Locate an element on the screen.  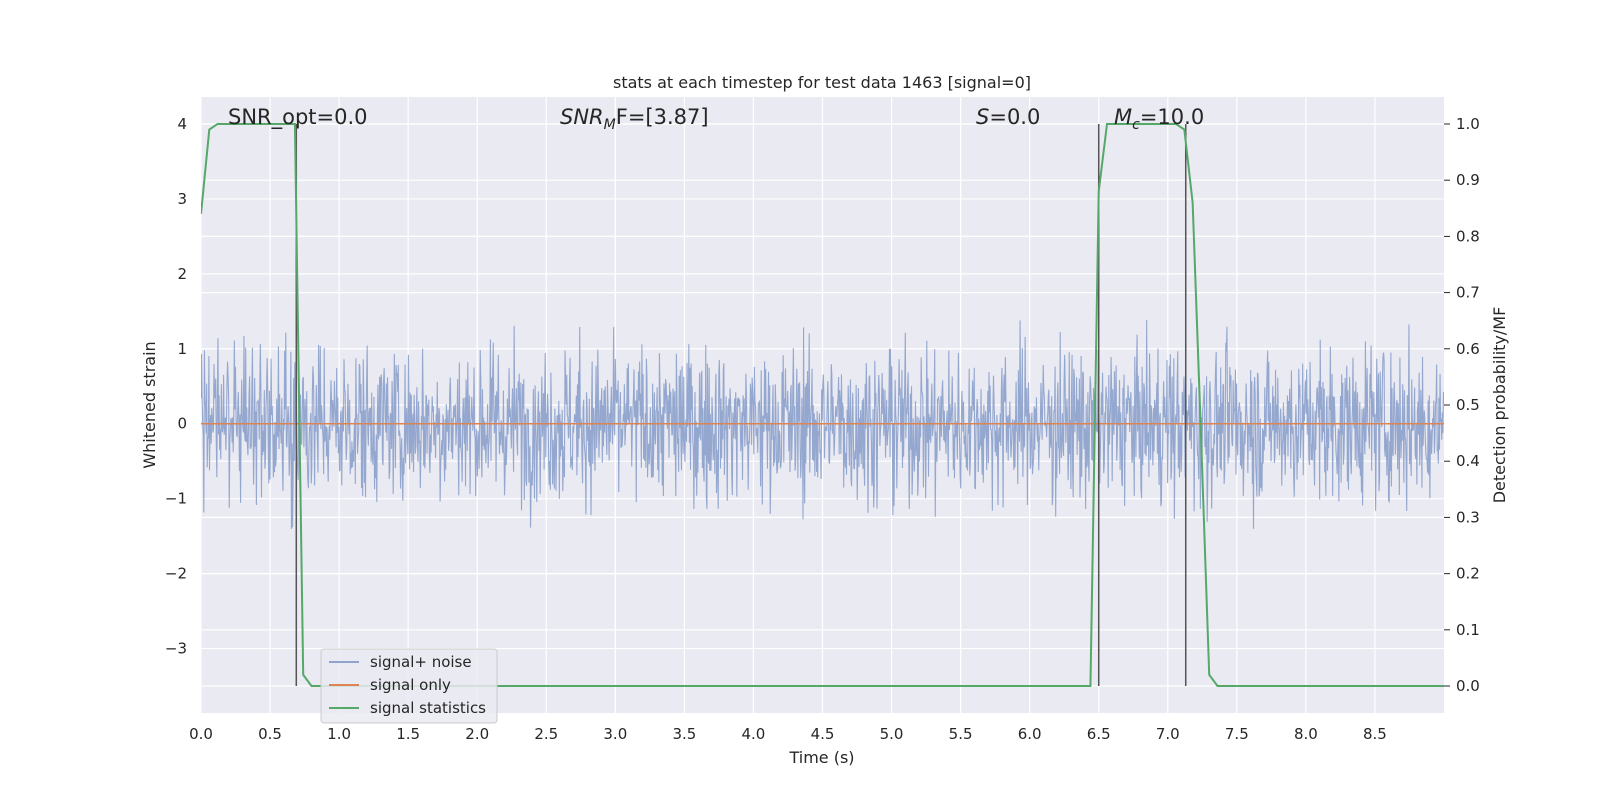
y-tick-label-right: 0.8 is located at coordinates (1468, 236).